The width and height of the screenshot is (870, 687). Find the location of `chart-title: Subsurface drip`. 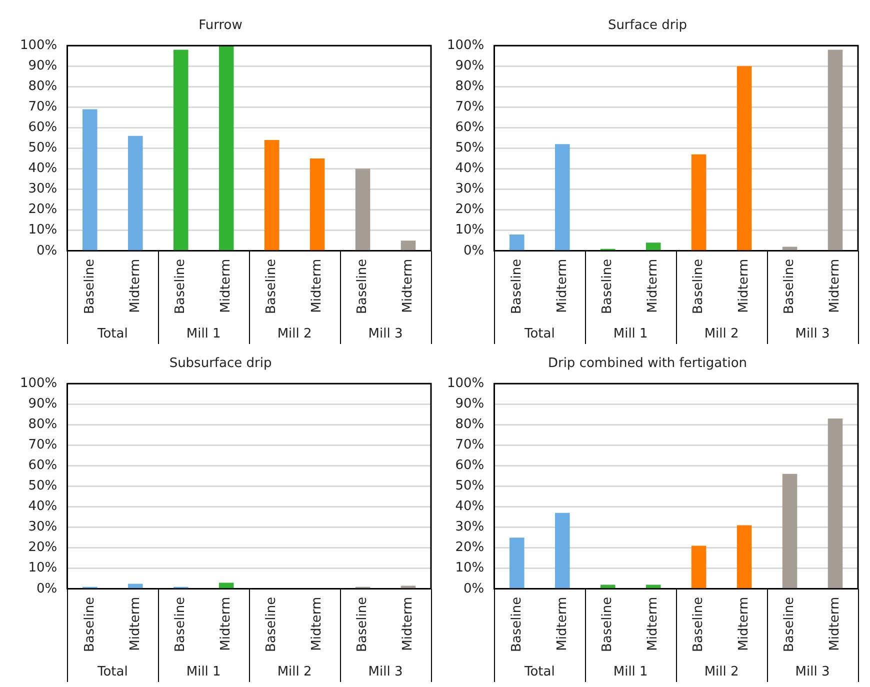

chart-title: Subsurface drip is located at coordinates (220, 364).